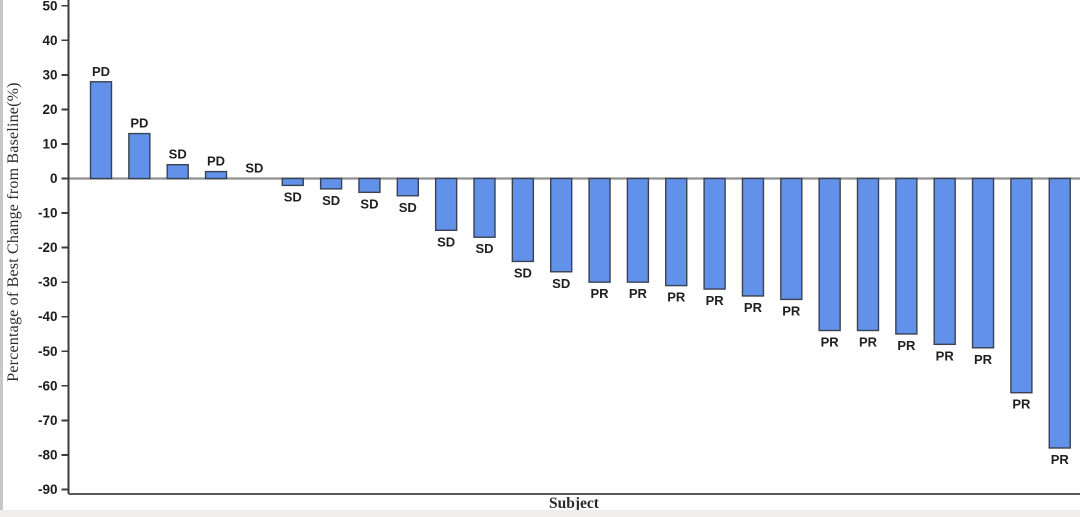 This screenshot has width=1080, height=517. What do you see at coordinates (54, 178) in the screenshot?
I see `y-tick-label: 0` at bounding box center [54, 178].